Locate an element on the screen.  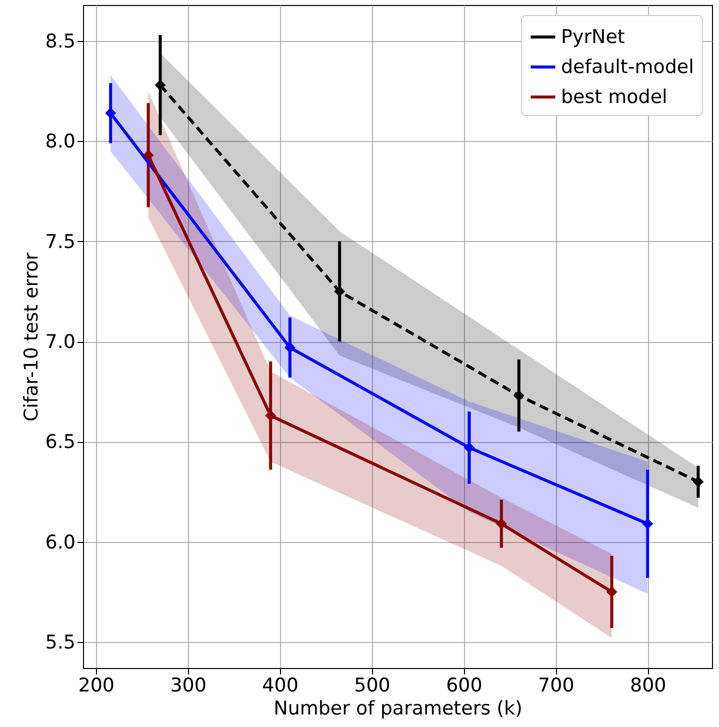
y-tick-label: 6.5 is located at coordinates (60, 442).